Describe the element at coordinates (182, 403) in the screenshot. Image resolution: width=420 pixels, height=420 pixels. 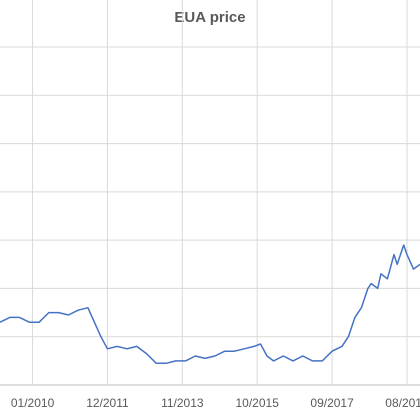
I see `x-tick-label: 11/2013` at that location.